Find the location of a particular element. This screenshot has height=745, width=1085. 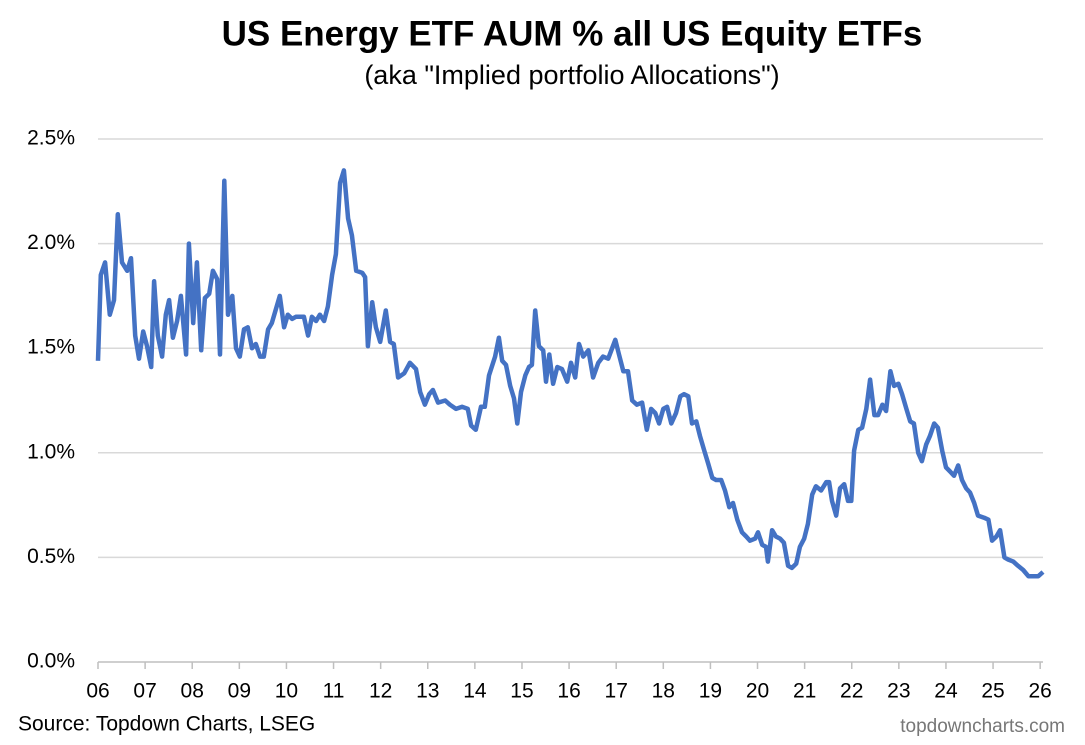

x-tick-label: 20 is located at coordinates (757, 691).